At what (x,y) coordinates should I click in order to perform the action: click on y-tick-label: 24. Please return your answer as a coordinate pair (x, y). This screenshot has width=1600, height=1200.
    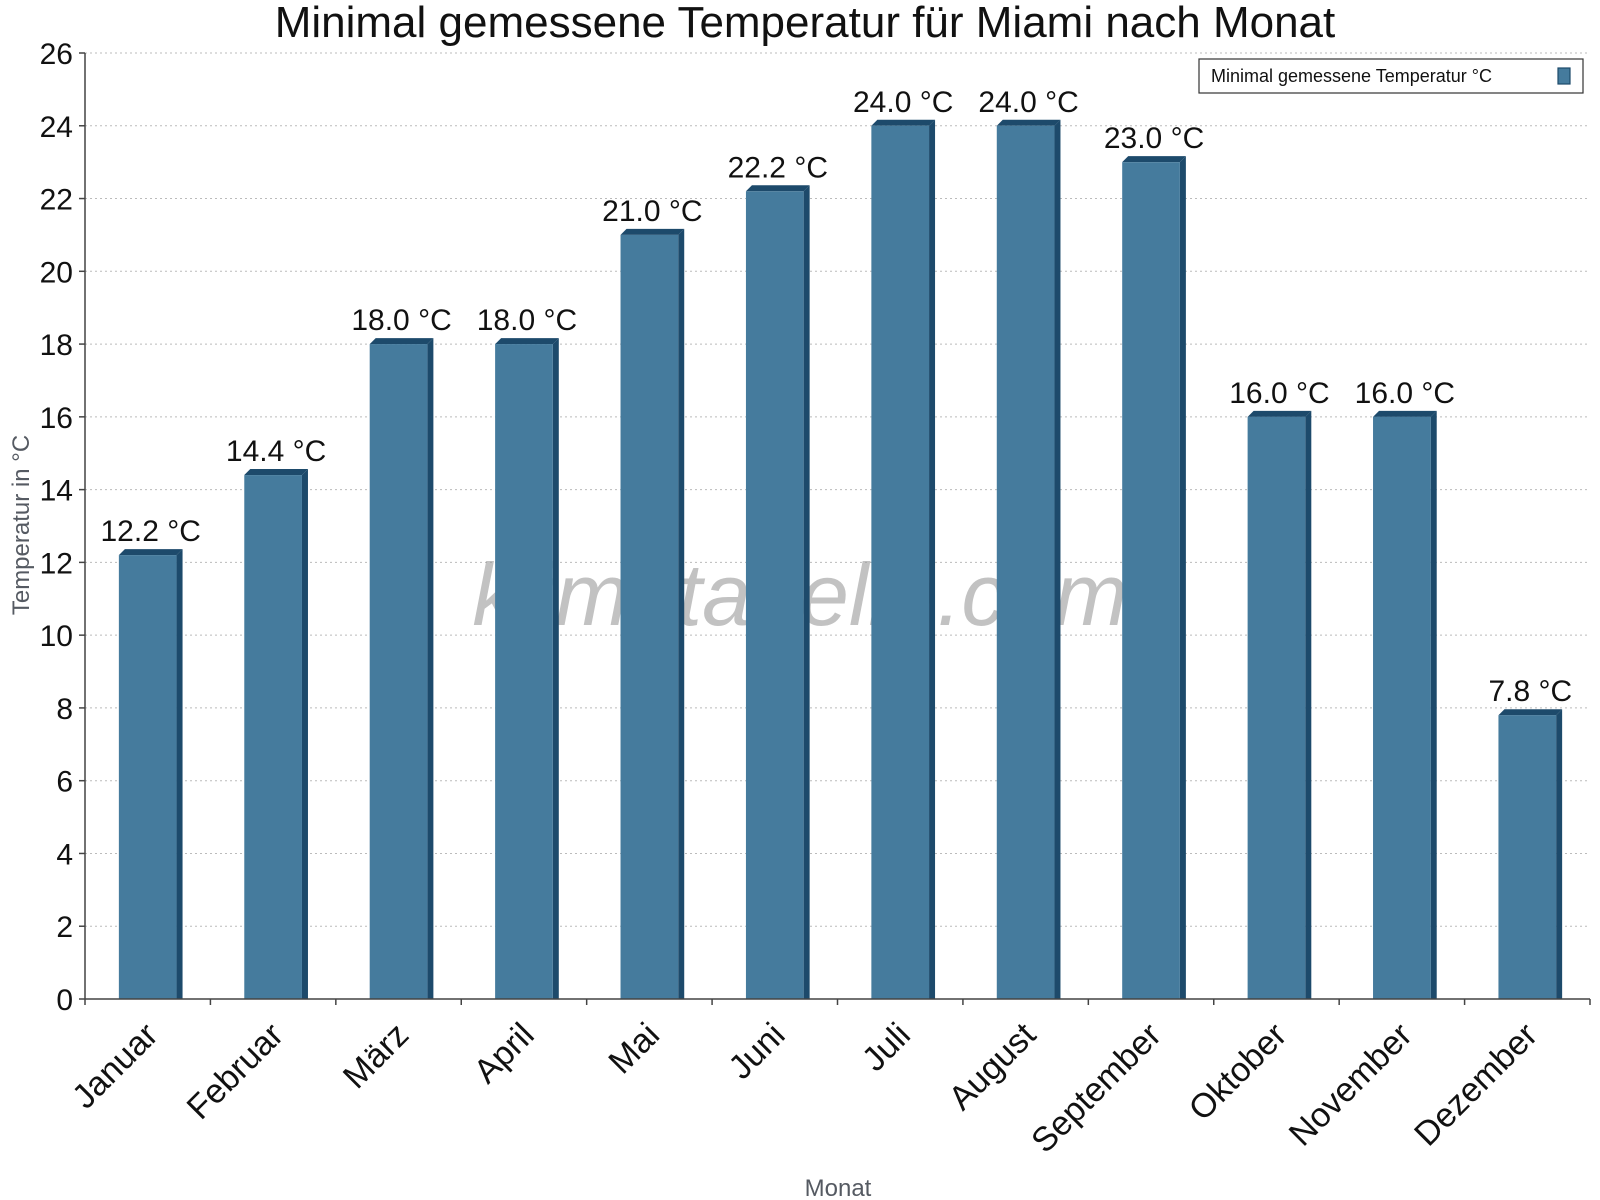
    Looking at the image, I should click on (56, 127).